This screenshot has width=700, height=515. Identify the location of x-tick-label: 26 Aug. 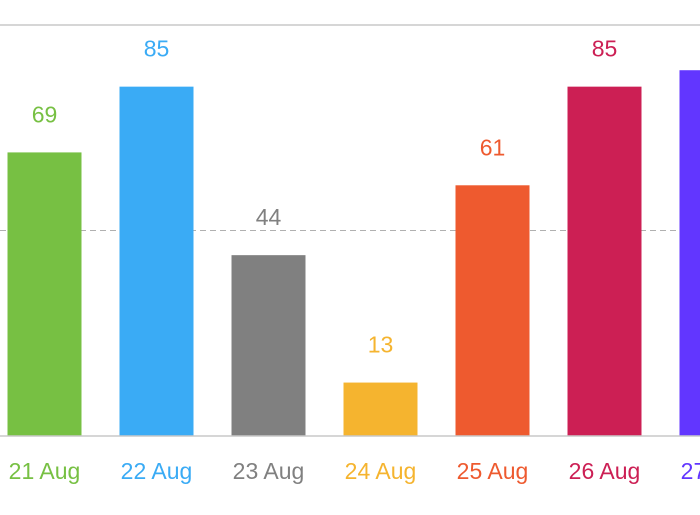
(605, 471).